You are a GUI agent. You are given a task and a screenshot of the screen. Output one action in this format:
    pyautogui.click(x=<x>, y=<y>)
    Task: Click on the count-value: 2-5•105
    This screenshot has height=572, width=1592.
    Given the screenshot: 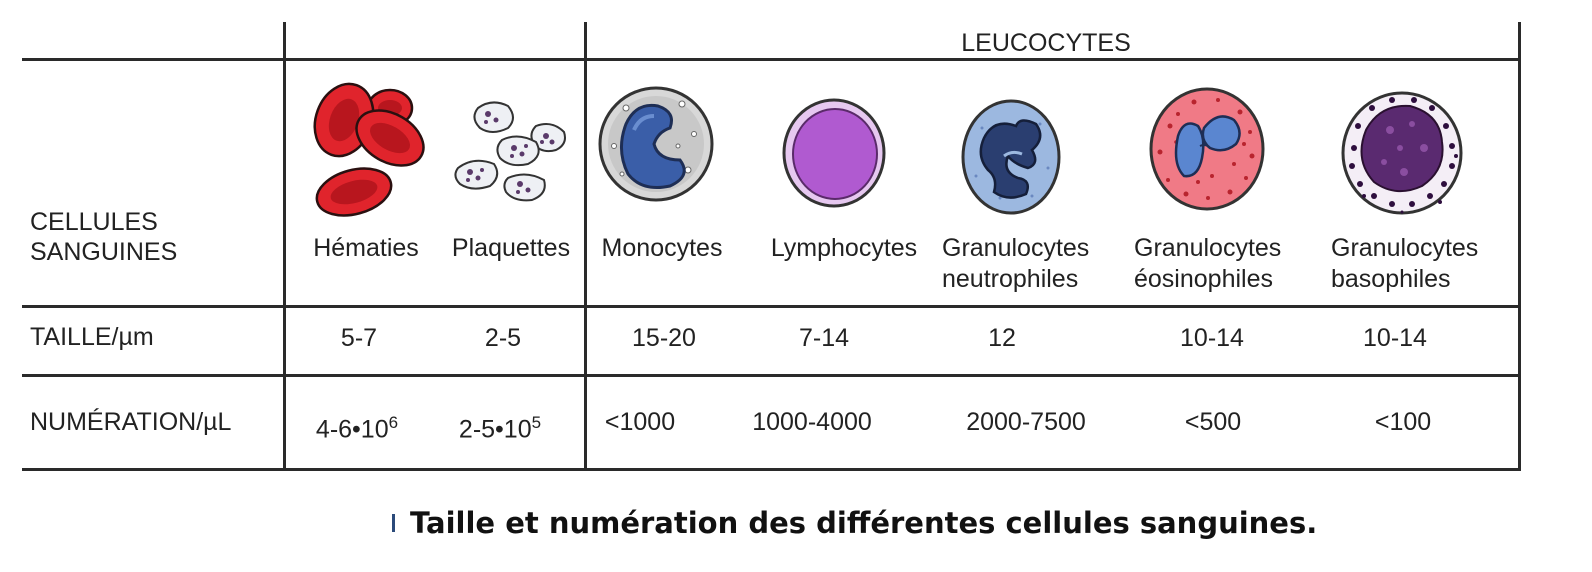 What is the action you would take?
    pyautogui.click(x=500, y=426)
    